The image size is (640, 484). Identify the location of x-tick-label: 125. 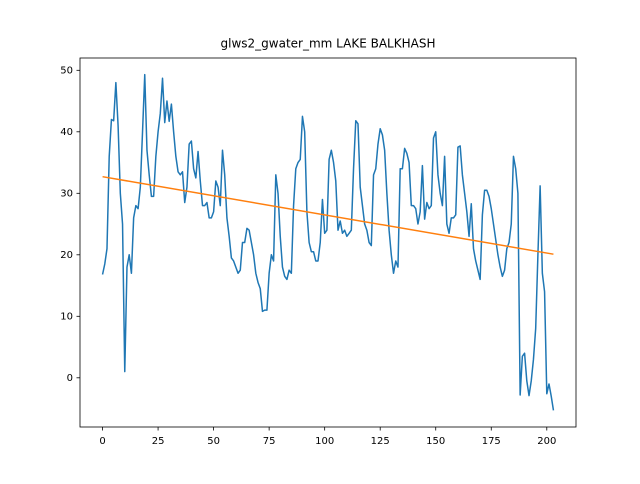
(380, 441).